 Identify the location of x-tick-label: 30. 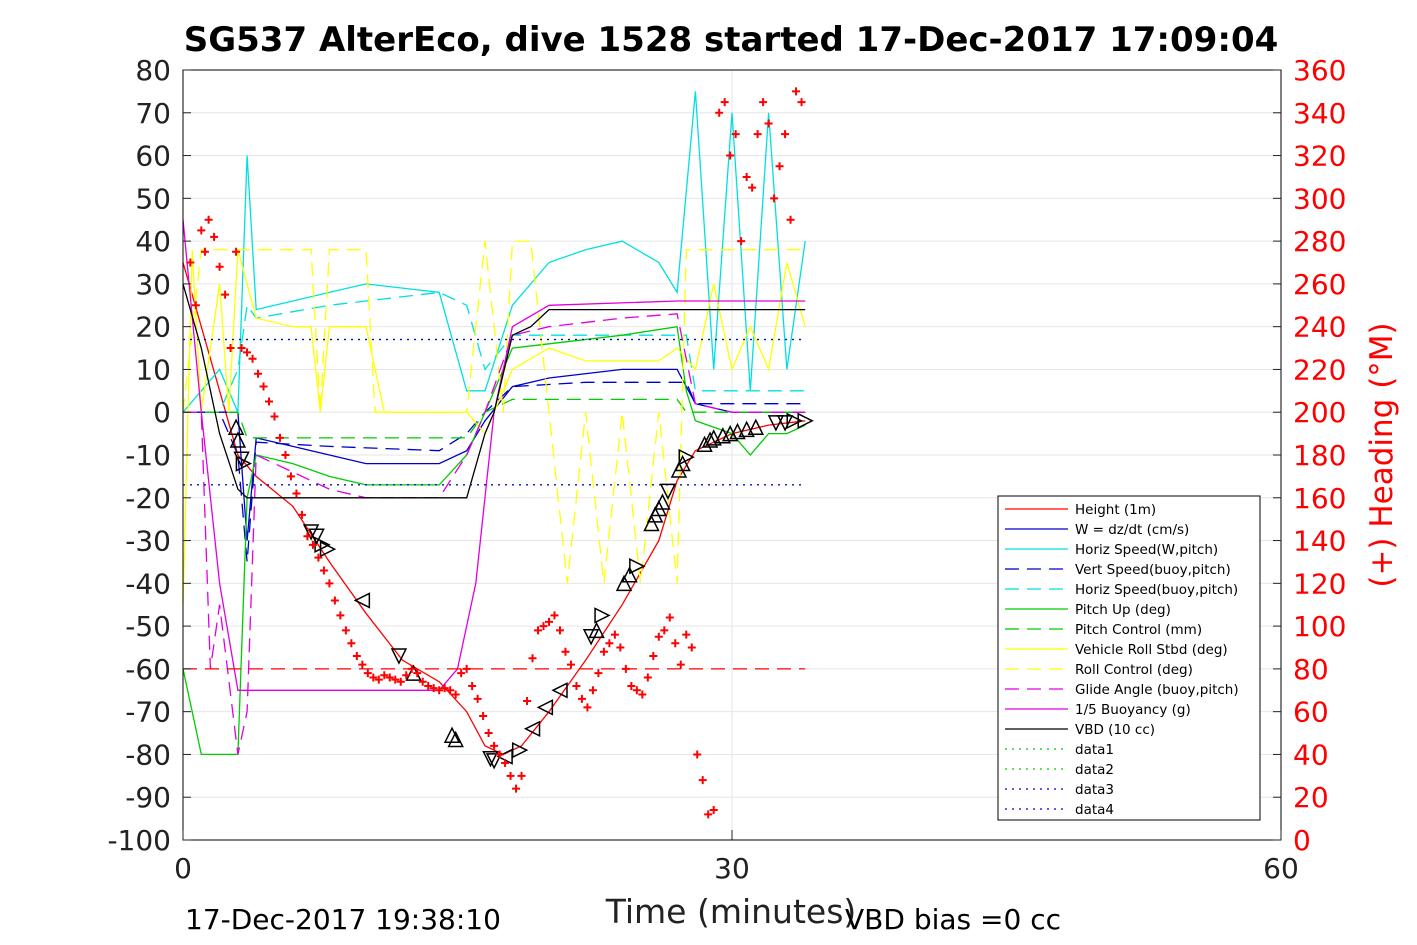
(732, 868).